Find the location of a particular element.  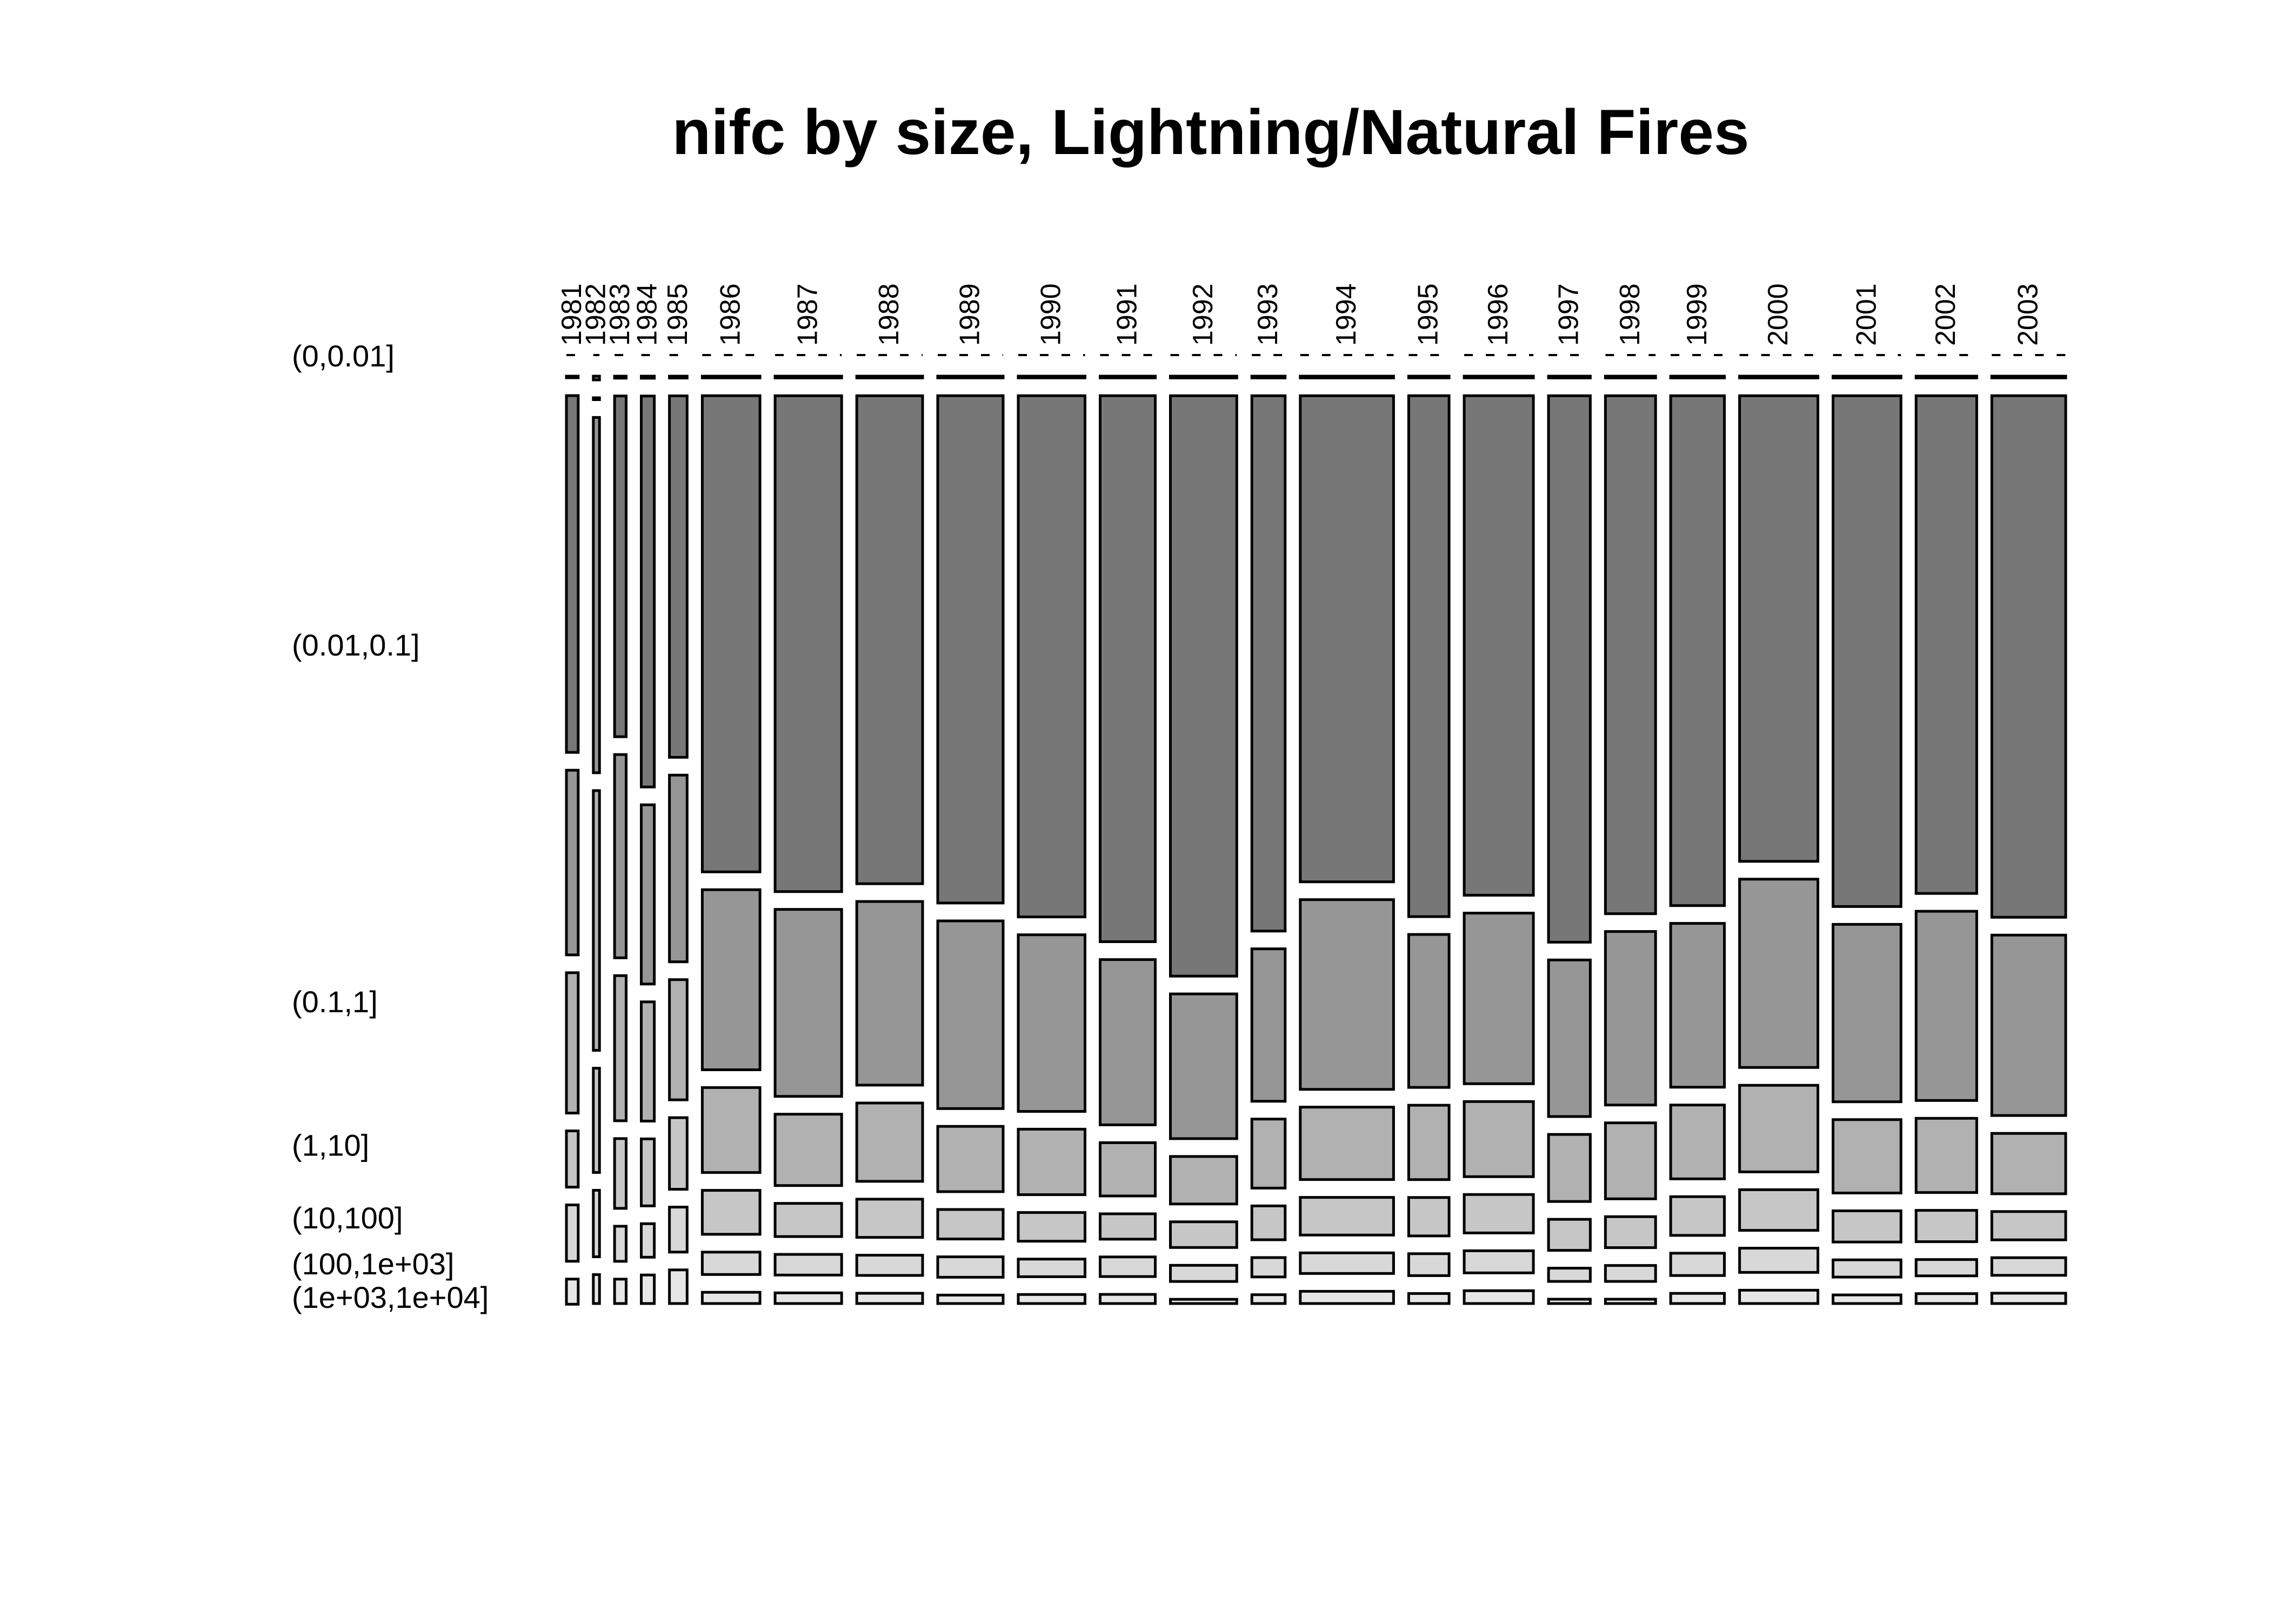

year-label: 1988 is located at coordinates (889, 315).